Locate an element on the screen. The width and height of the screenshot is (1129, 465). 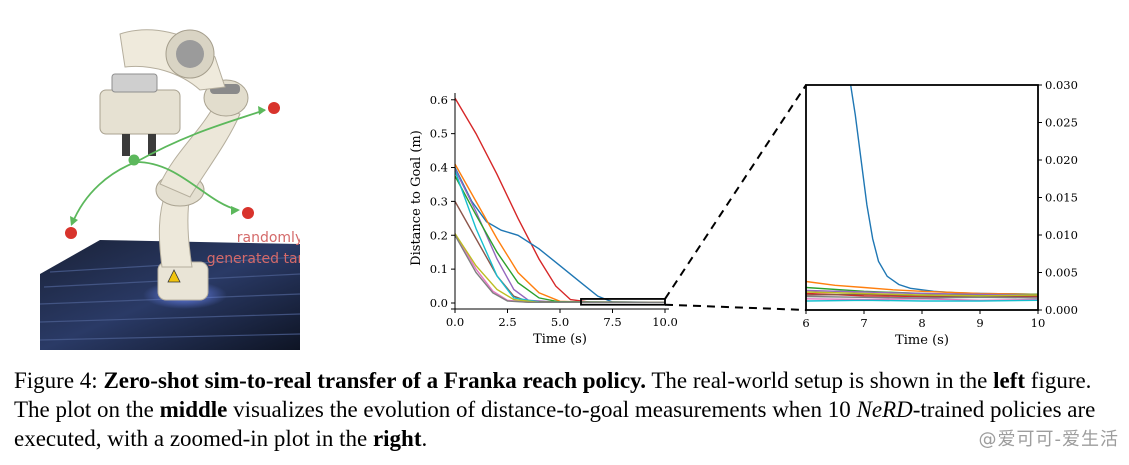
main-x-tick-label: 2.5 is located at coordinates (507, 322).